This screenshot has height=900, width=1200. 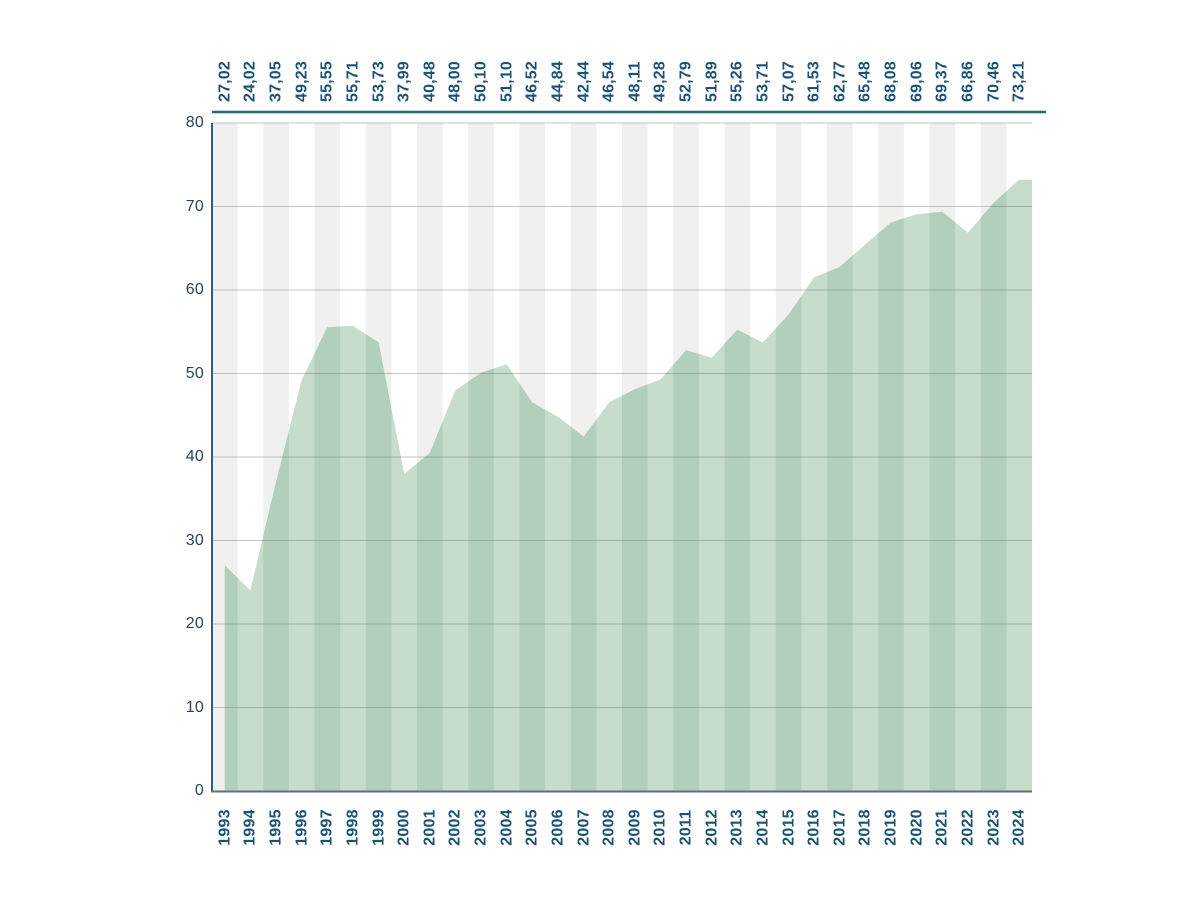 What do you see at coordinates (686, 827) in the screenshot?
I see `year-label: 2011` at bounding box center [686, 827].